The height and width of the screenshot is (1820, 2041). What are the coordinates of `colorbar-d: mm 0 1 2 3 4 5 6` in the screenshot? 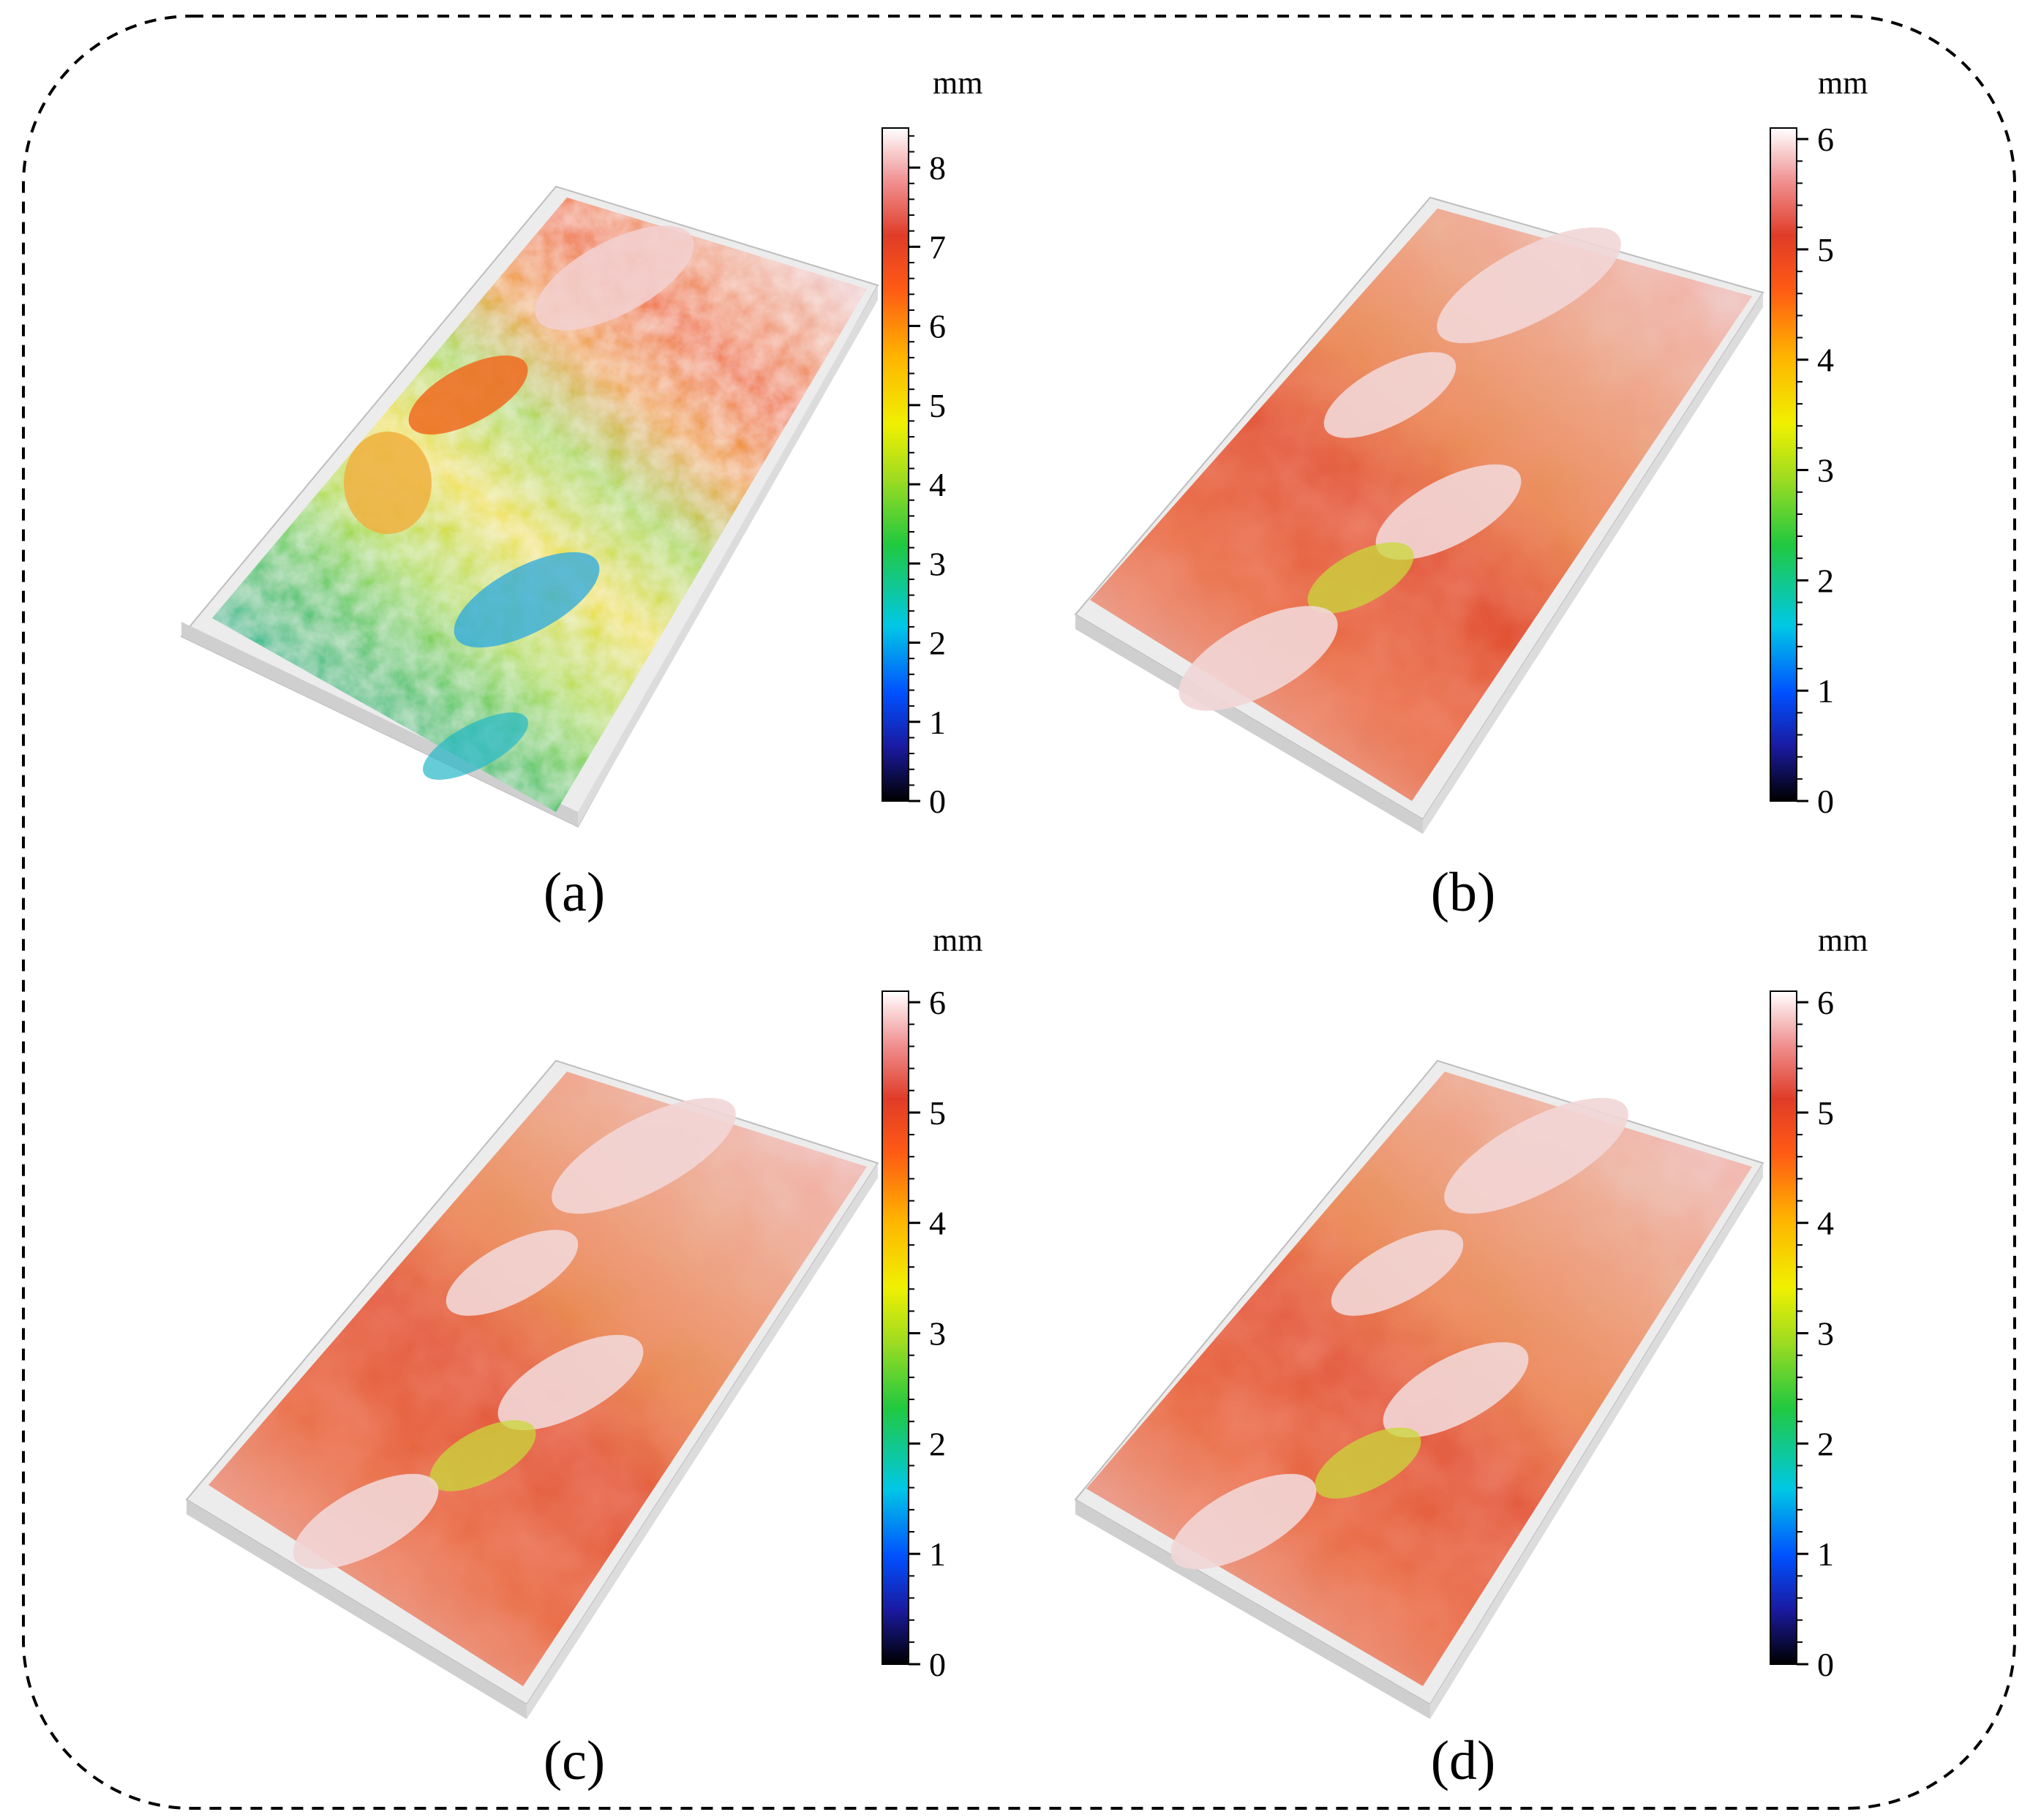 It's located at (1819, 1302).